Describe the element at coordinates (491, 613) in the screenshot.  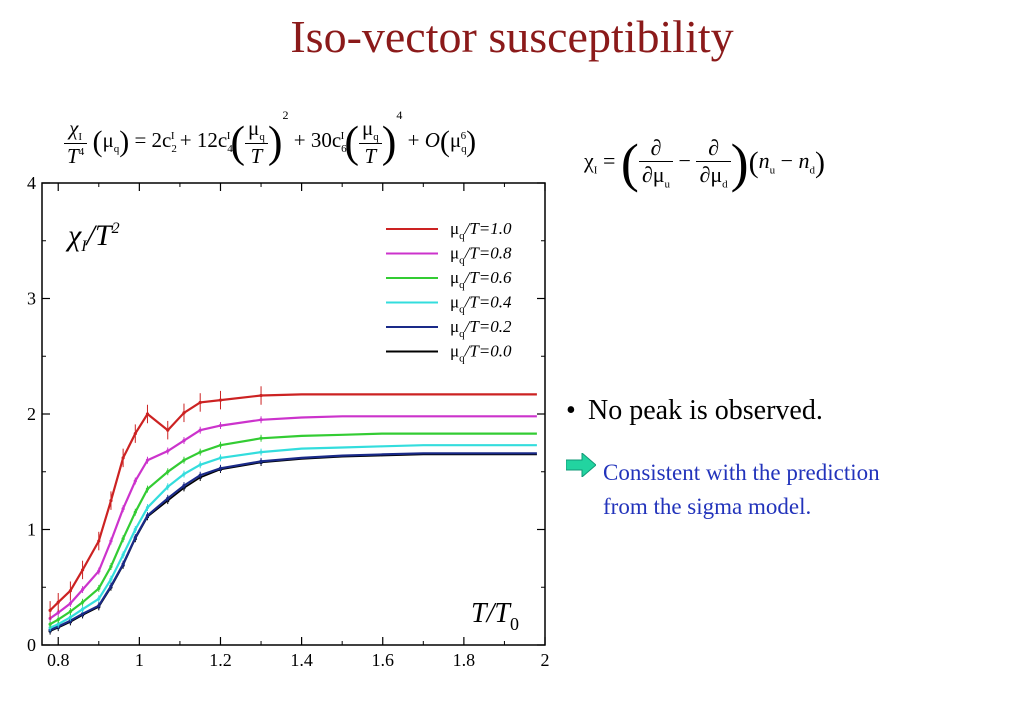
I see `x-axis-label-text: T/T` at that location.